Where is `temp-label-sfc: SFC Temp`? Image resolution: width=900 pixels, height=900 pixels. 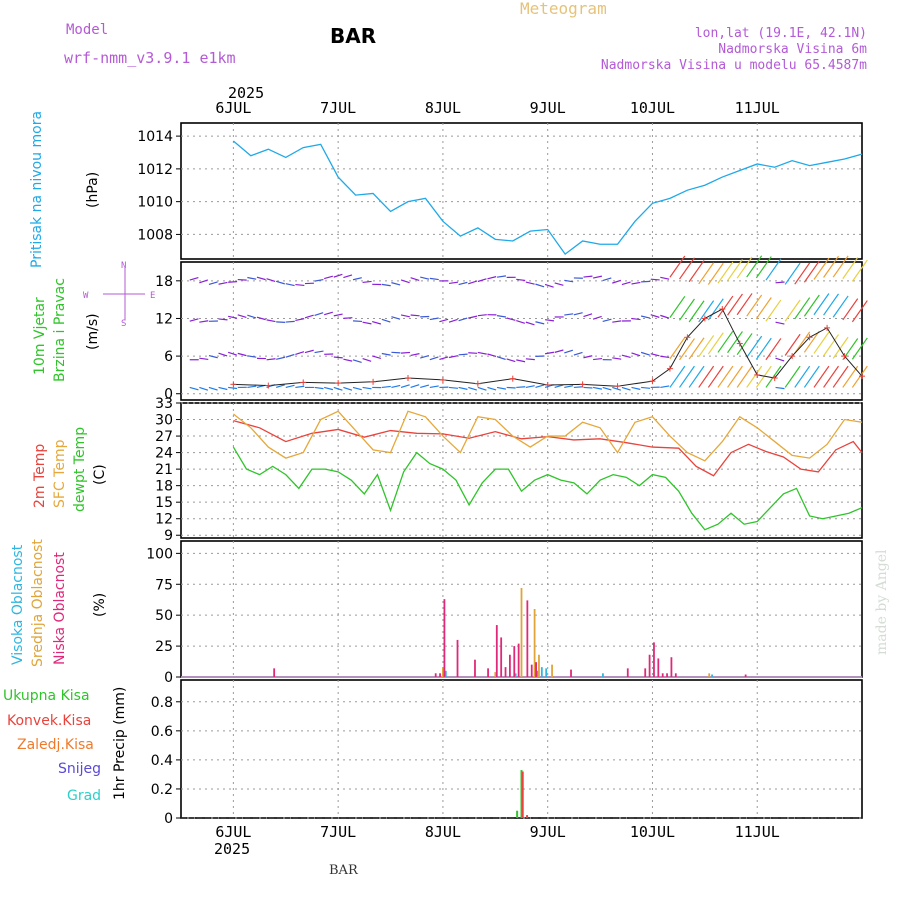 temp-label-sfc: SFC Temp is located at coordinates (60, 473).